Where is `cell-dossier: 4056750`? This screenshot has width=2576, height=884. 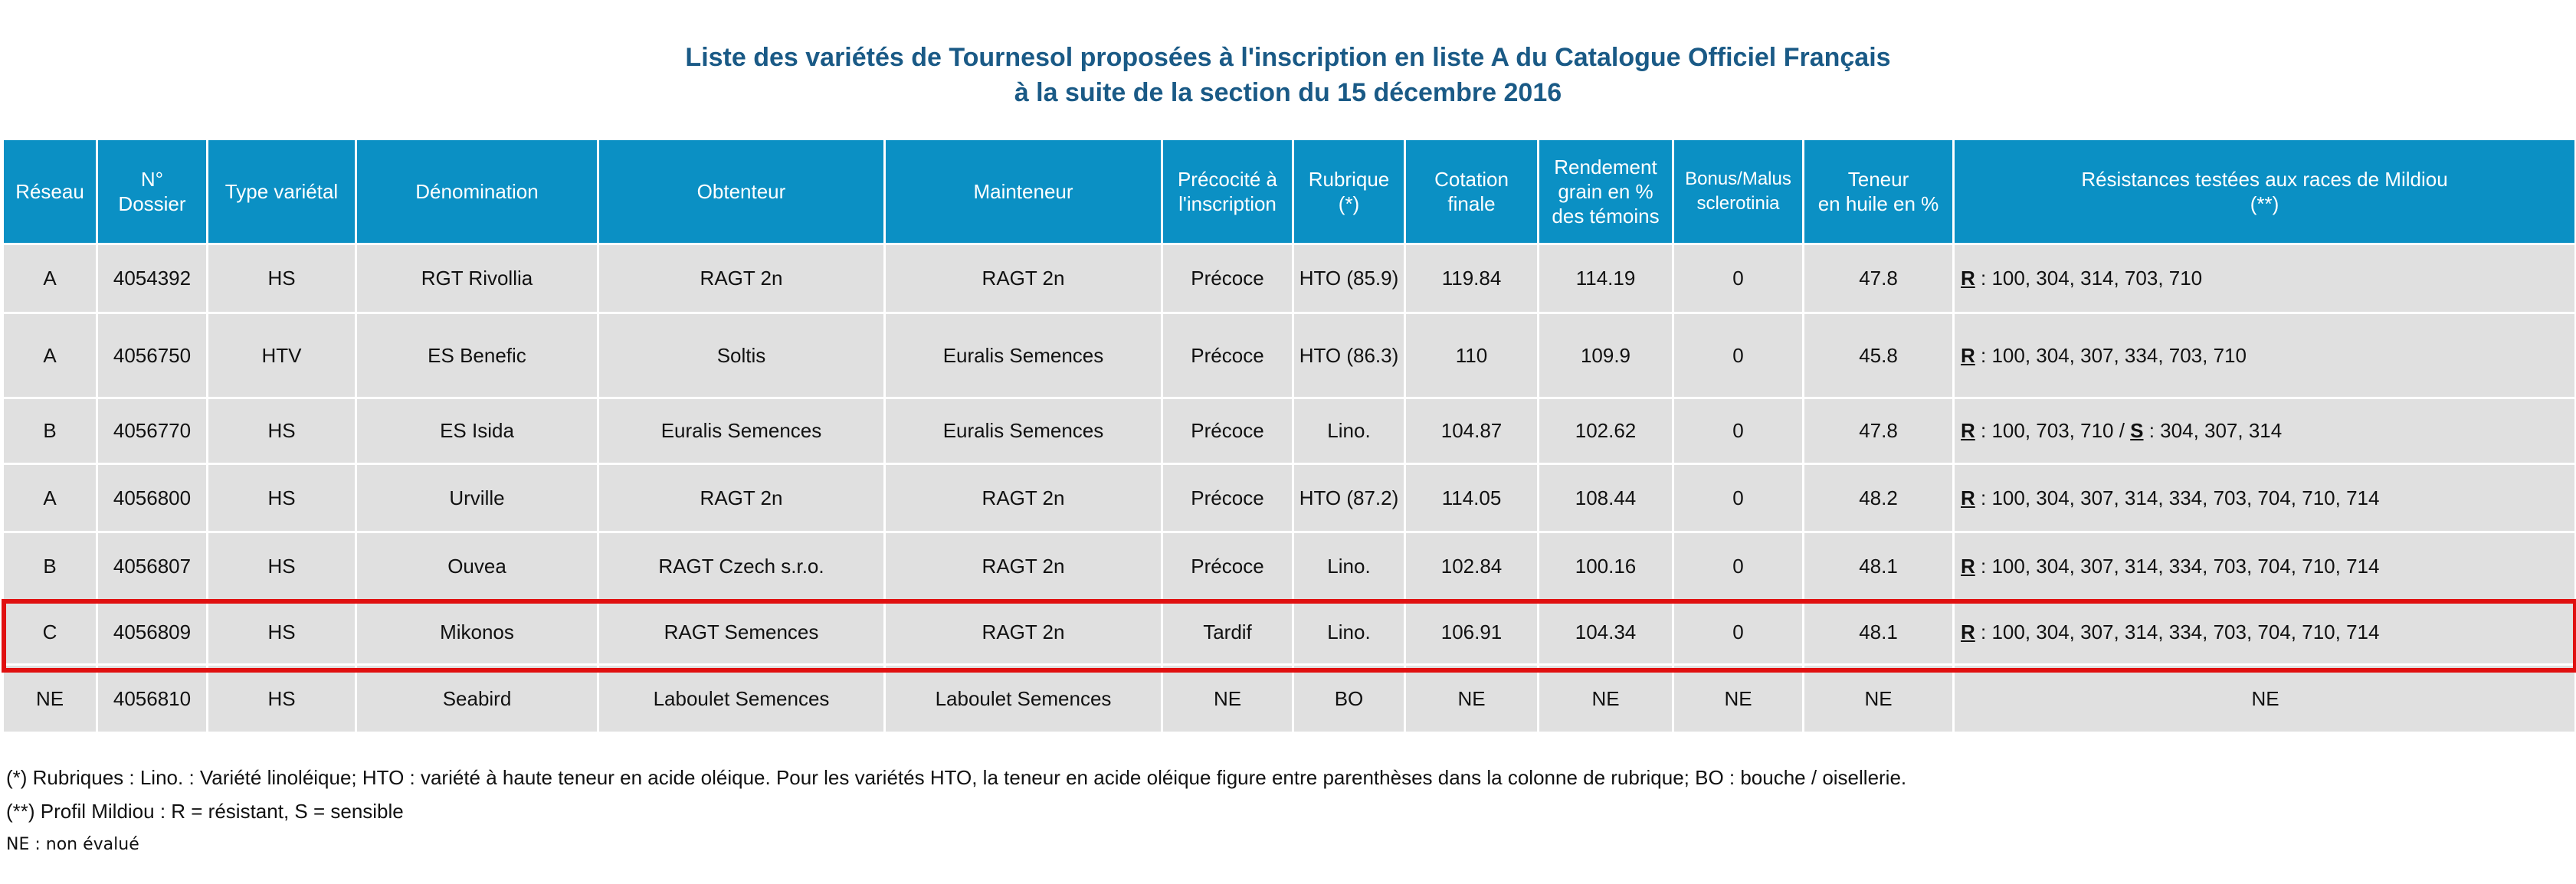
cell-dossier: 4056750 is located at coordinates (152, 355).